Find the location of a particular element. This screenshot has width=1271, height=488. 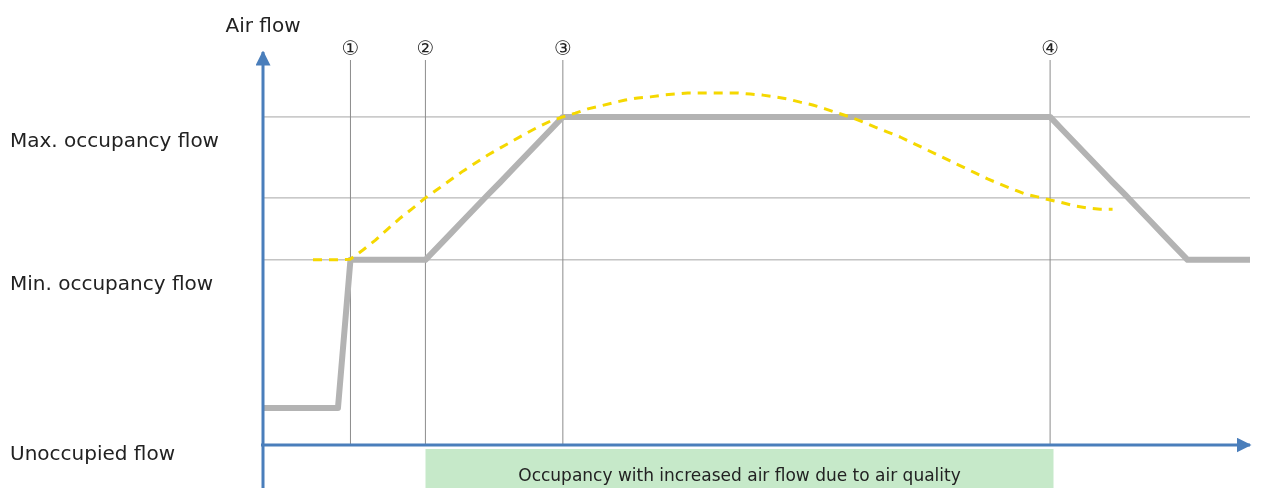

text: Occupancy with increased air flow due to air quality is located at coordinates (739, 475).